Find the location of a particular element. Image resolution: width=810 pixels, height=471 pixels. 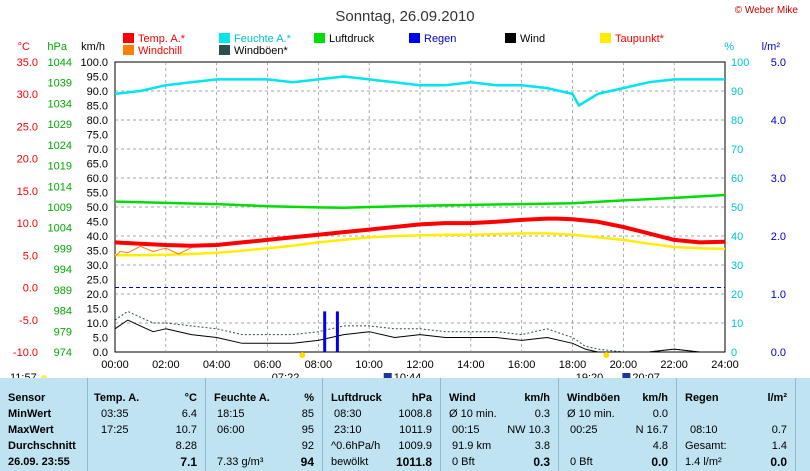

temp-axis-tick-label: 35.0 is located at coordinates (27, 63).